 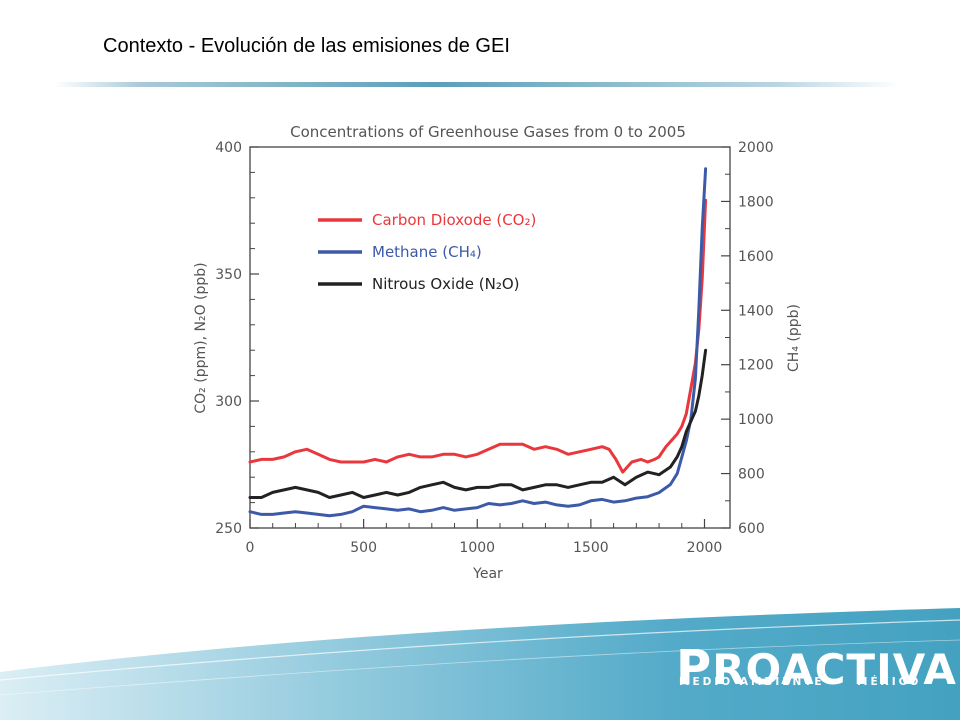 What do you see at coordinates (484, 537) in the screenshot?
I see `x-axis: 0 500 1000 1500 2000` at bounding box center [484, 537].